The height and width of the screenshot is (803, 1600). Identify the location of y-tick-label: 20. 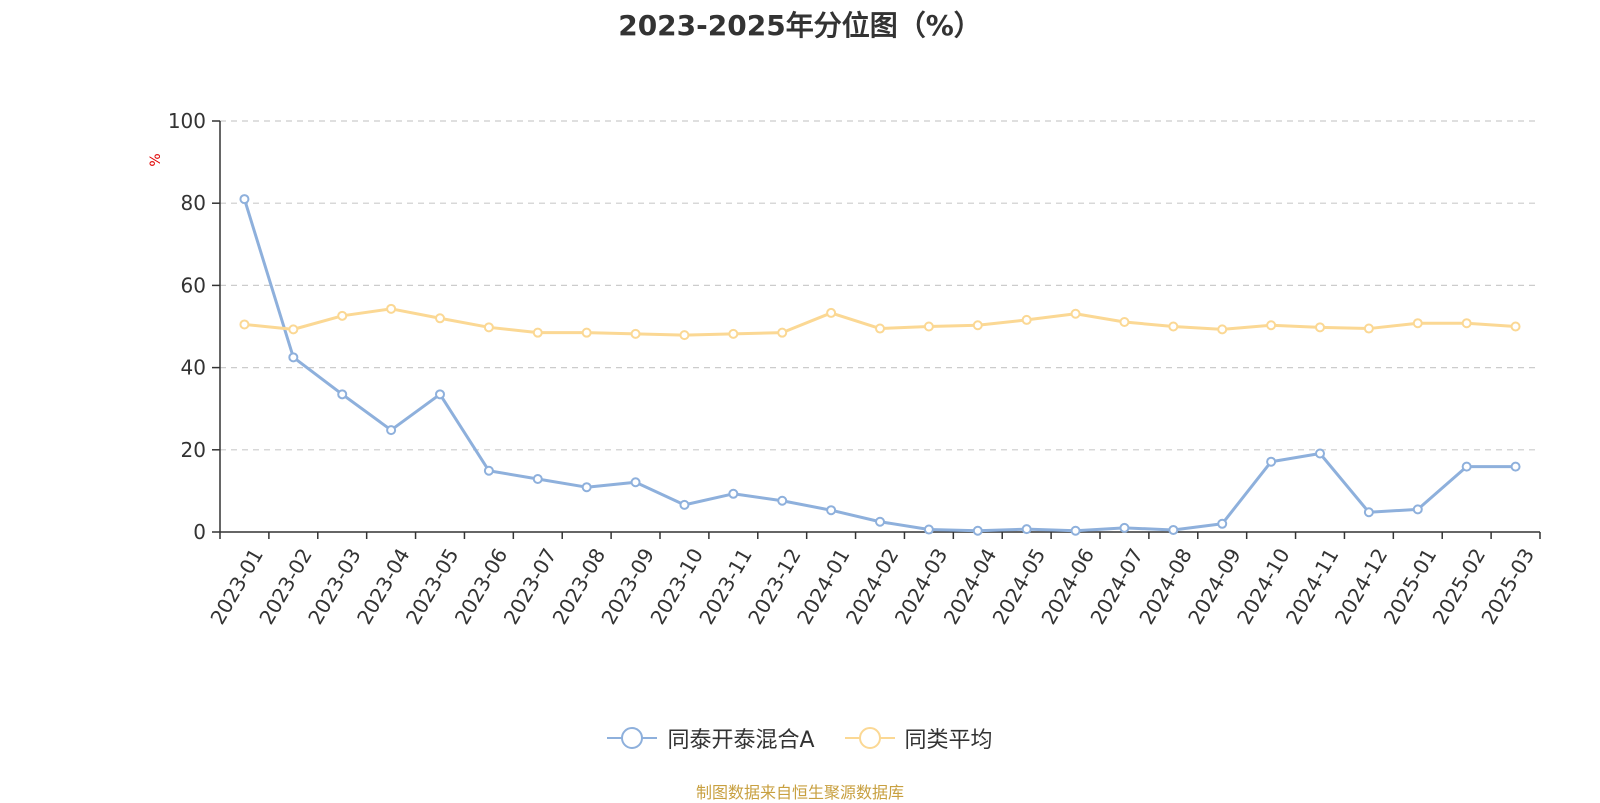
(193, 450).